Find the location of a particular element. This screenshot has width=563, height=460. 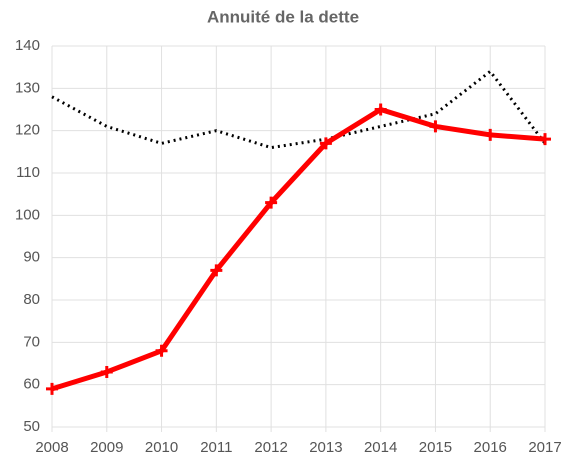

x-tick-label: 2009 is located at coordinates (106, 447).